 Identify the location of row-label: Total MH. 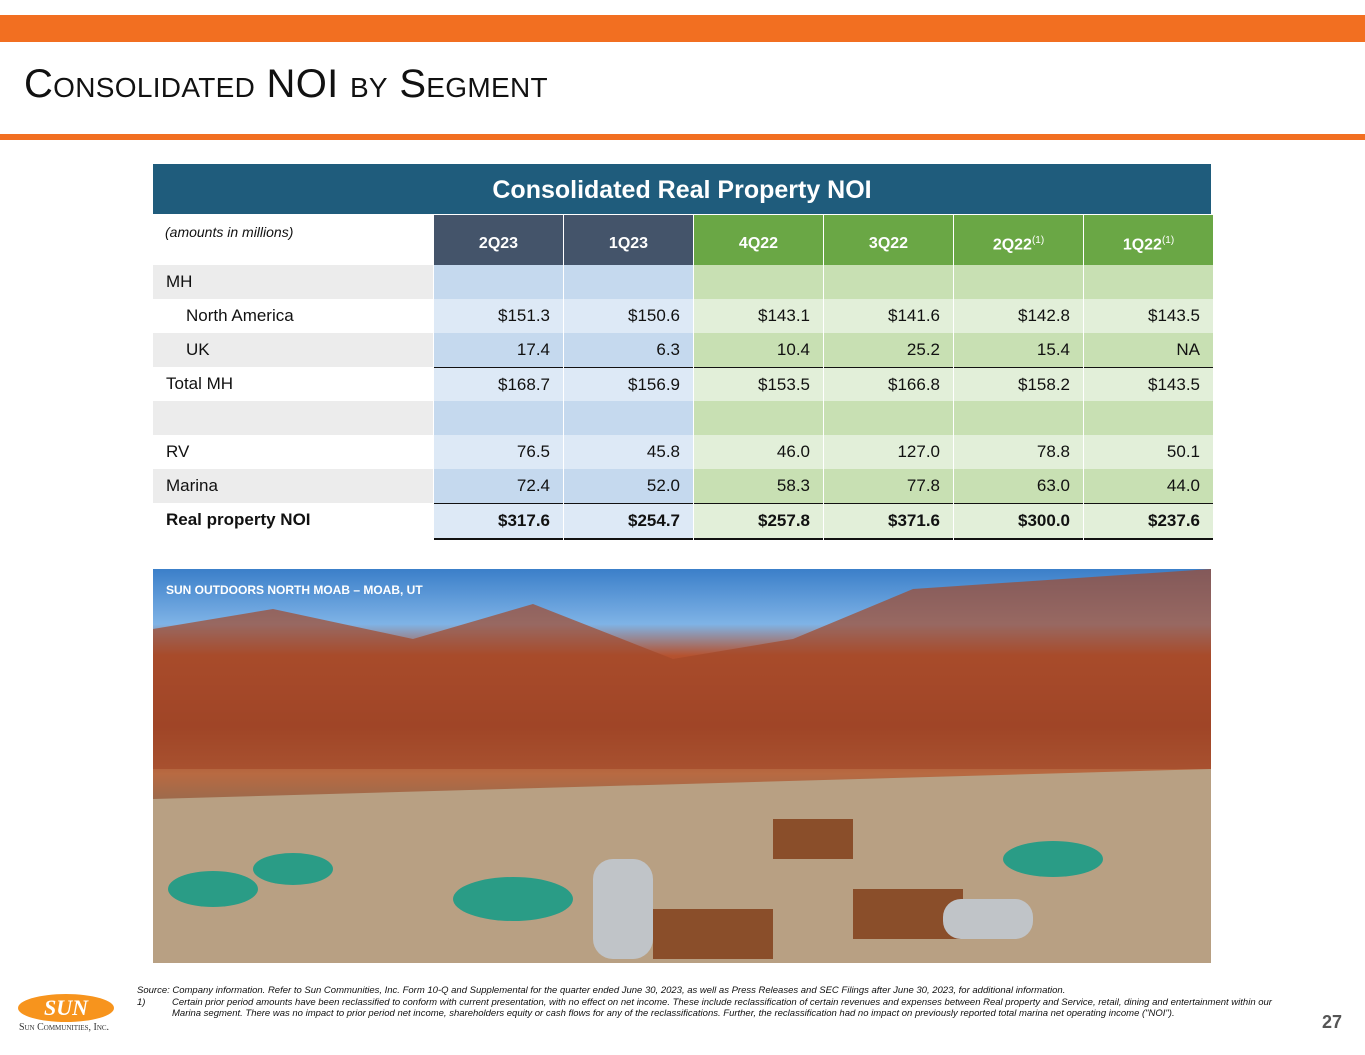
(293, 384).